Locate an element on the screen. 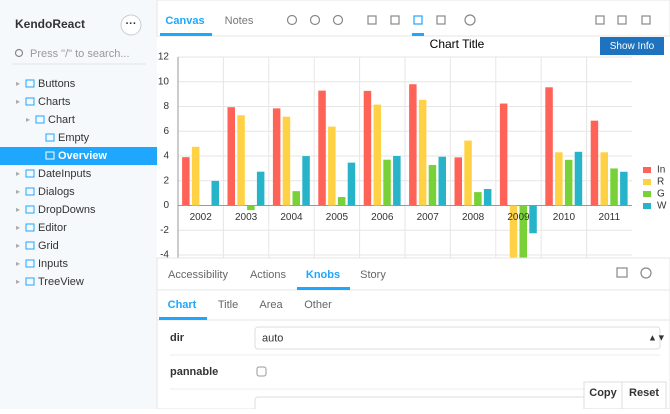 The image size is (670, 414). tree-item: Inputs is located at coordinates (53, 264).